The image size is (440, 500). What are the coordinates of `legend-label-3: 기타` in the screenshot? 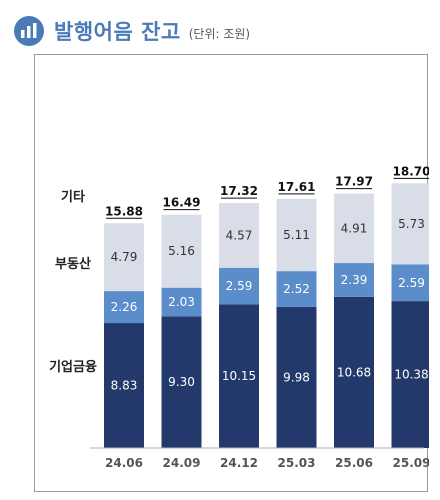 It's located at (73, 197).